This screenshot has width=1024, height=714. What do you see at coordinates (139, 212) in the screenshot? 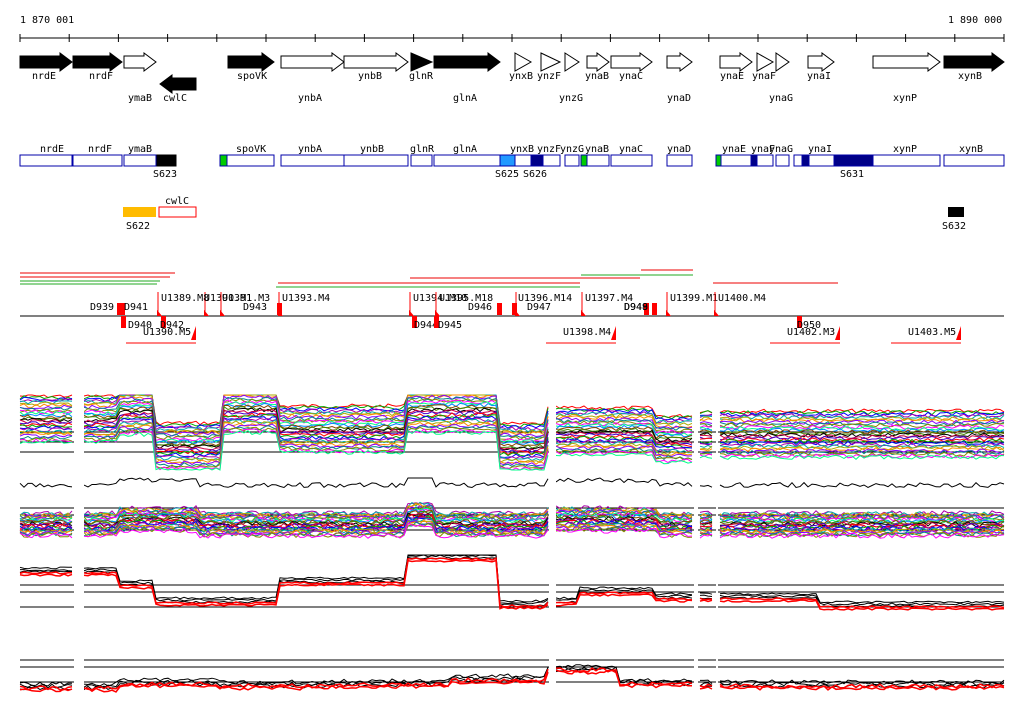
I see `segment-S622-block` at bounding box center [139, 212].